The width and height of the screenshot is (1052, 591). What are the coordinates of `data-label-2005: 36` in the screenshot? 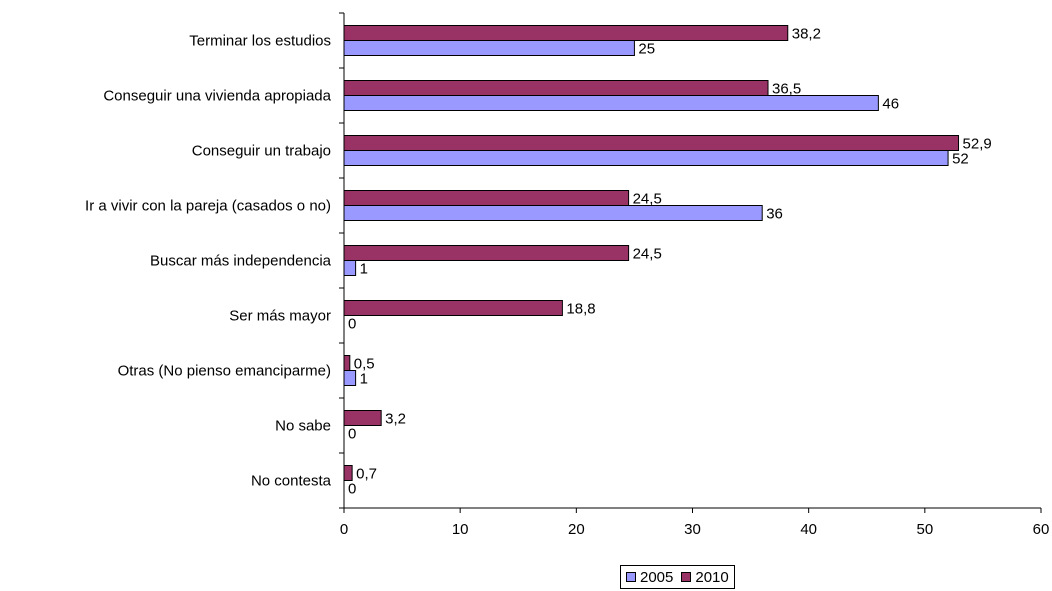 It's located at (774, 214).